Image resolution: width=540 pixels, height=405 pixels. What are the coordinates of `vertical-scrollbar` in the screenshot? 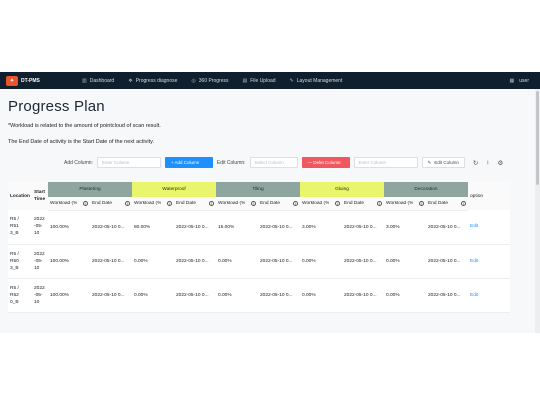 It's located at (537, 211).